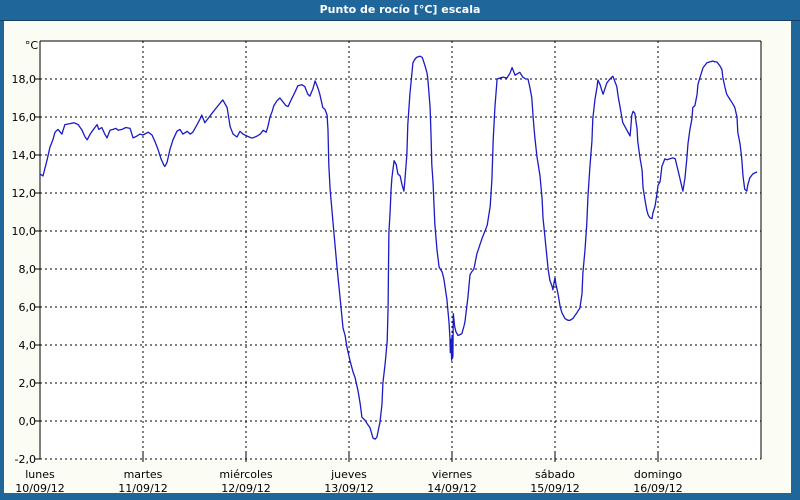  Describe the element at coordinates (28, 421) in the screenshot. I see `y-tick-label: 0,0` at that location.